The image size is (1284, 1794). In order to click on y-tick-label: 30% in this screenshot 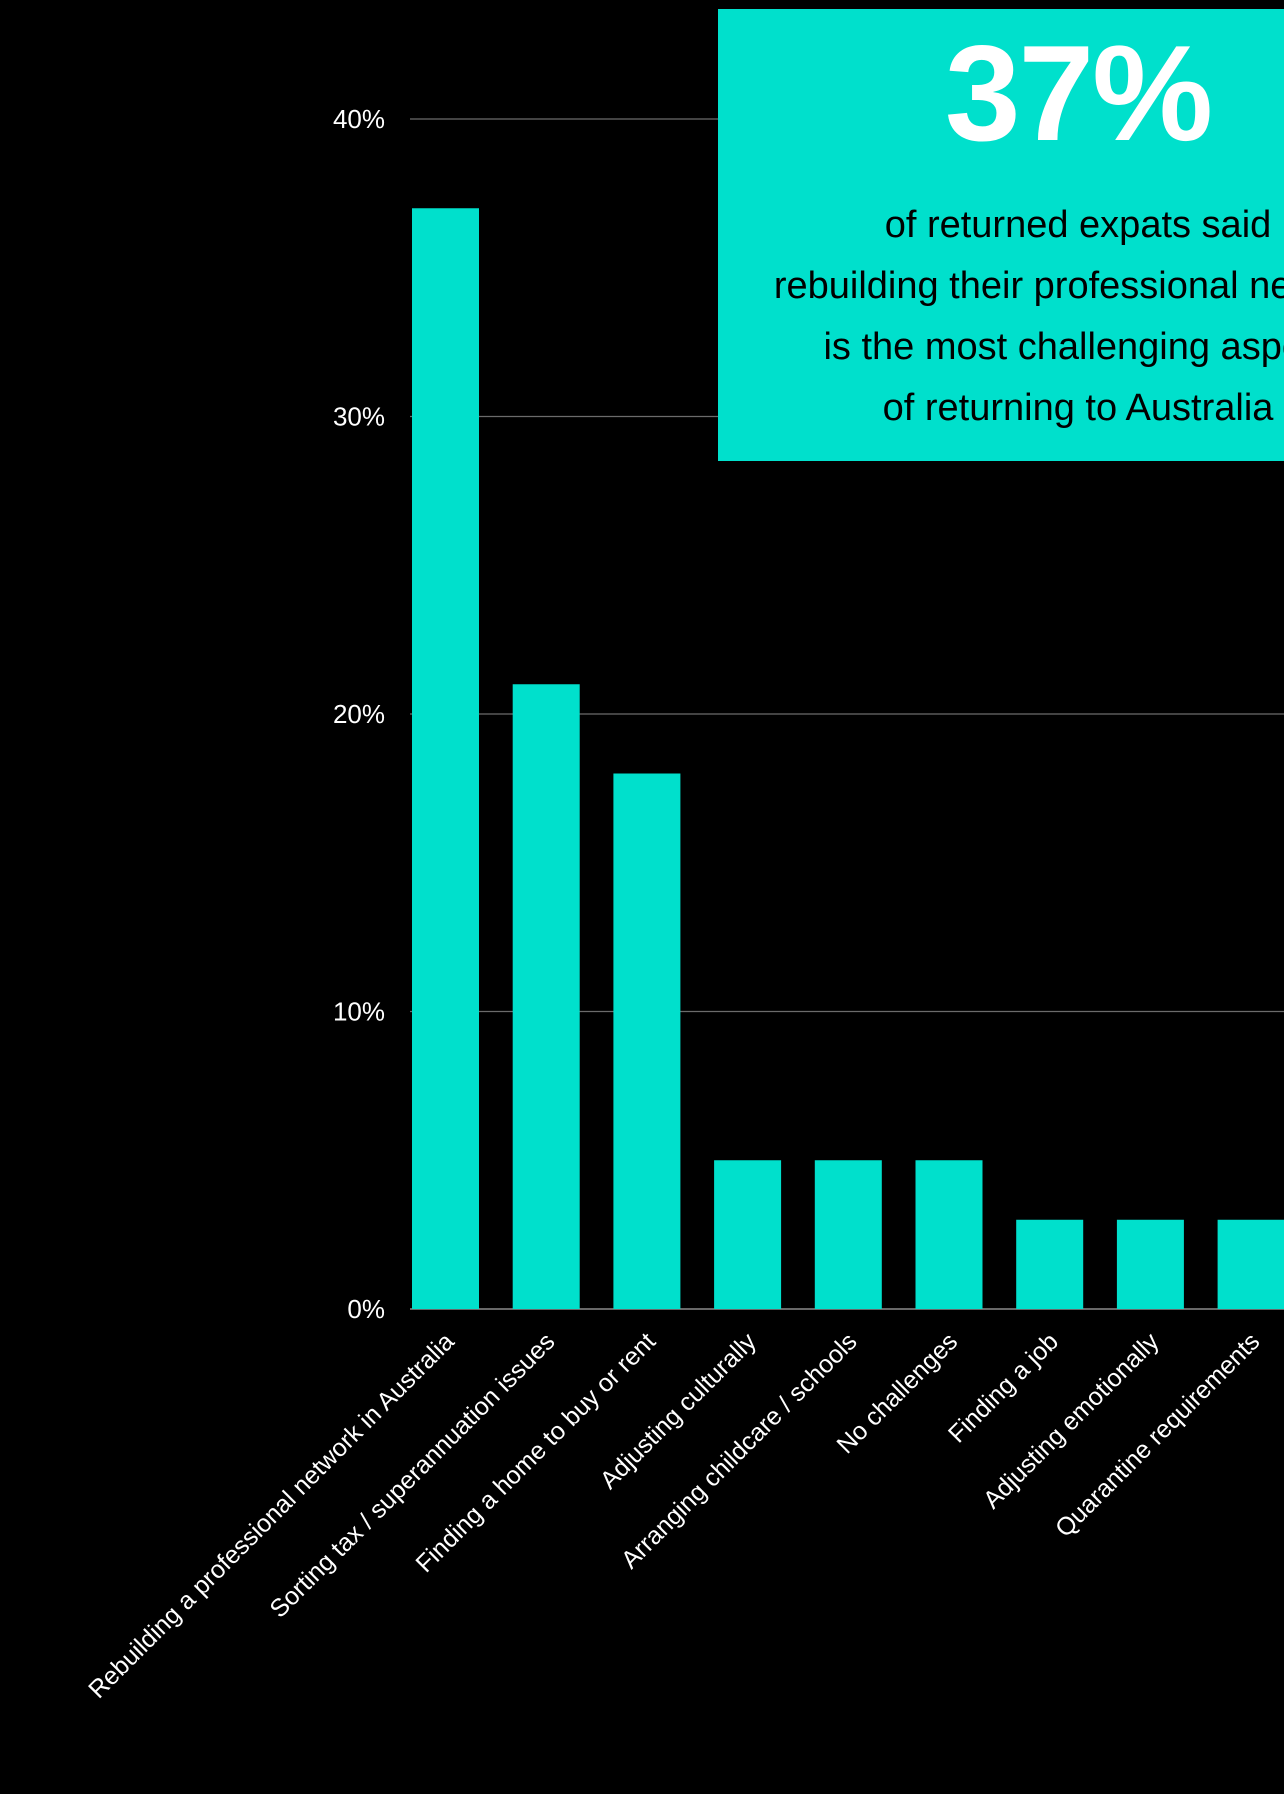, I will do `click(359, 417)`.